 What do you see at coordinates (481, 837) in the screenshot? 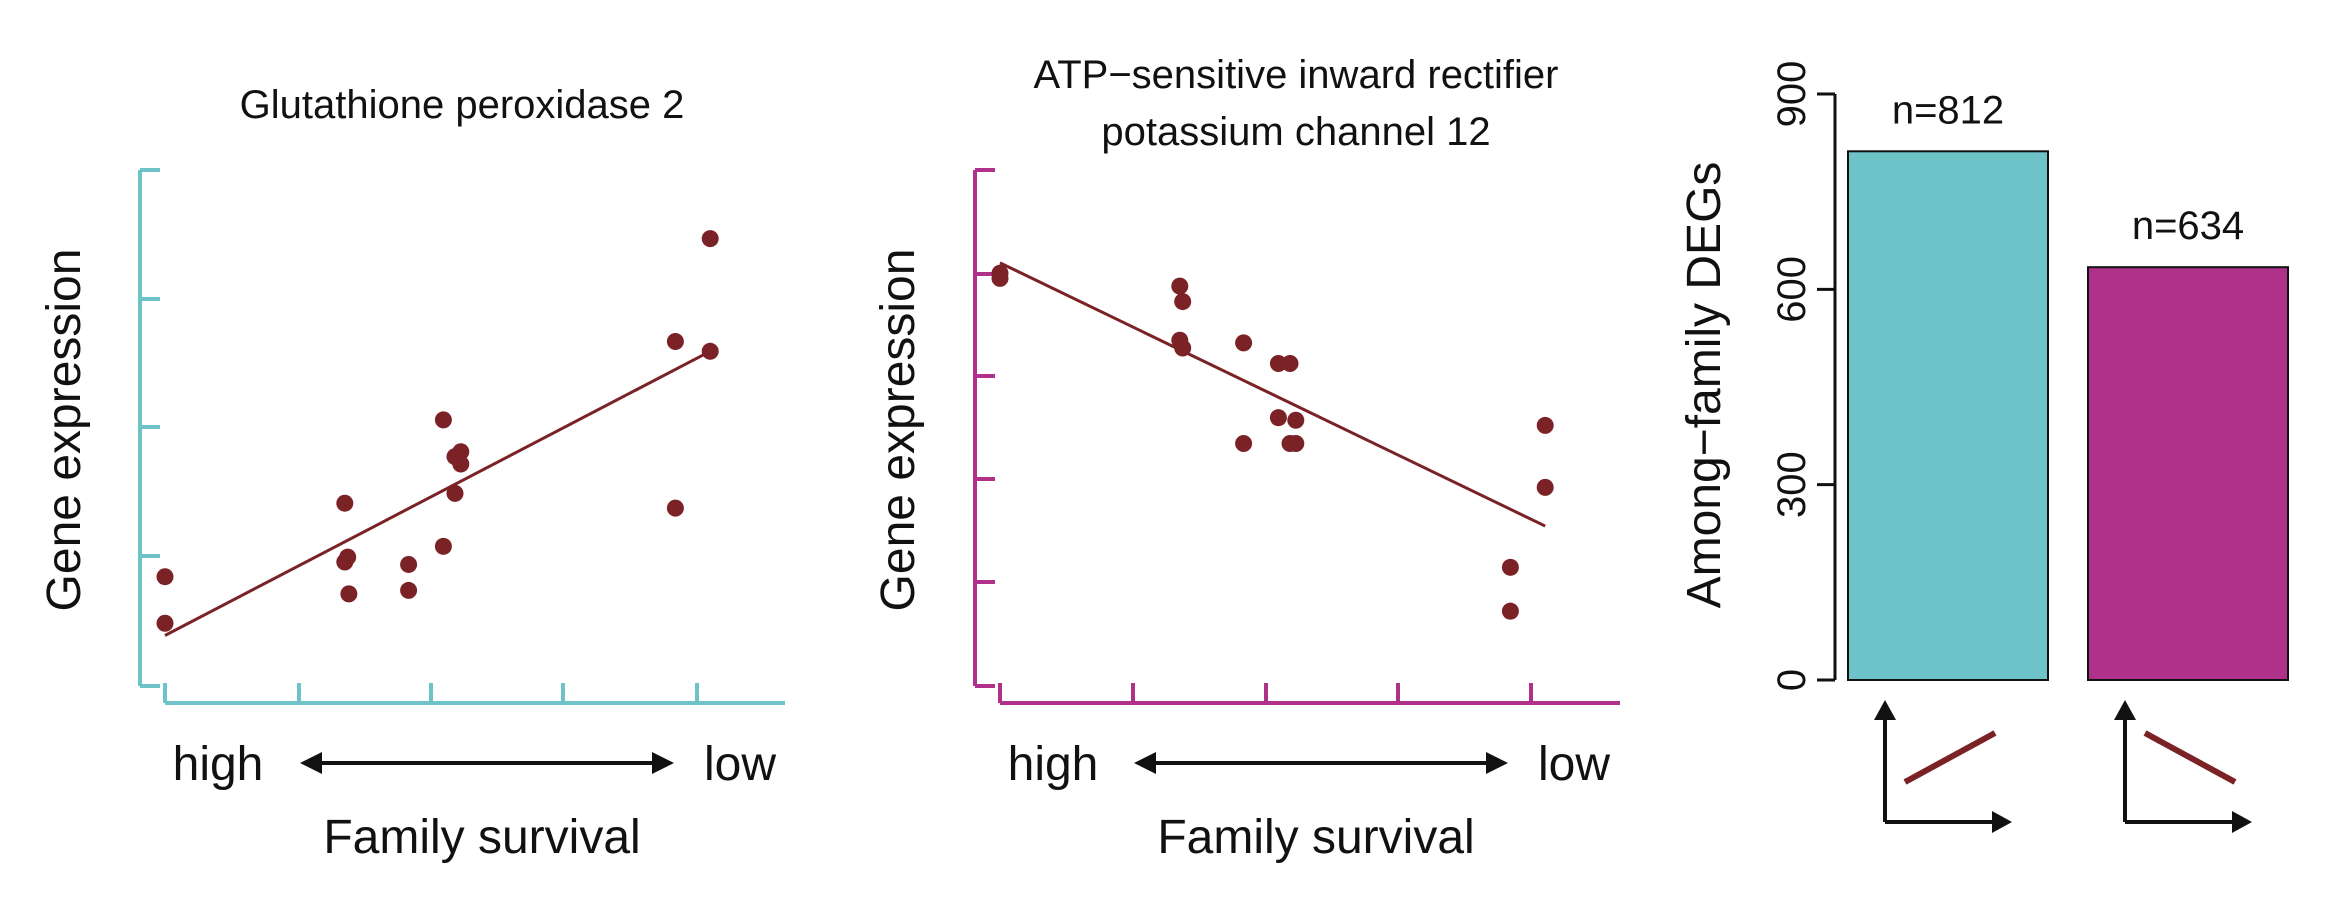
I see `panel-left-xlabel: Family survival` at bounding box center [481, 837].